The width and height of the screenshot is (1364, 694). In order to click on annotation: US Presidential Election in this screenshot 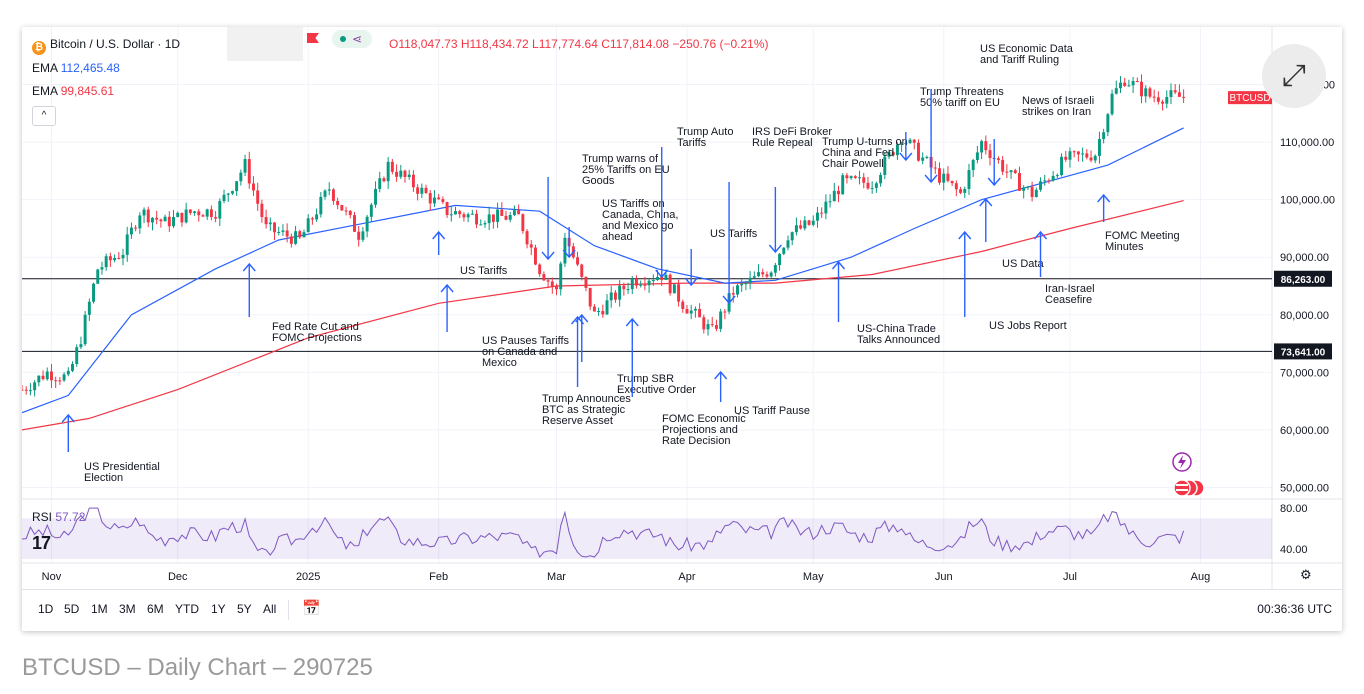, I will do `click(110, 448)`.